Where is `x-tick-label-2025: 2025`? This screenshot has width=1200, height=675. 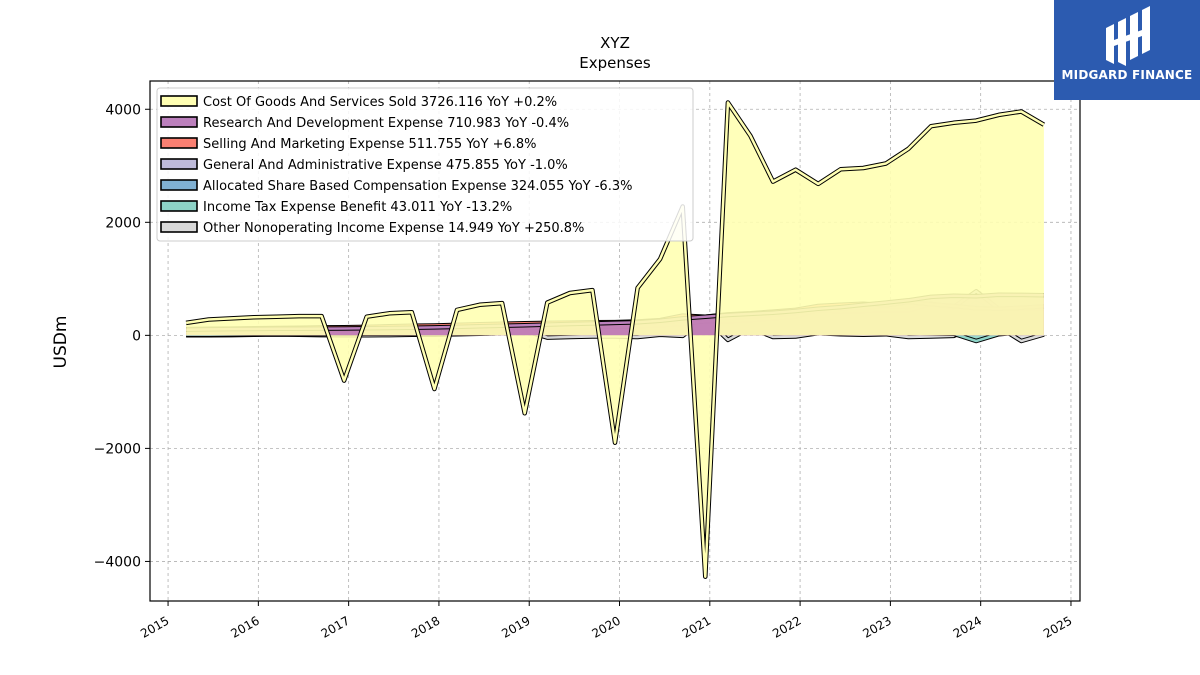 x-tick-label-2025: 2025 is located at coordinates (1057, 626).